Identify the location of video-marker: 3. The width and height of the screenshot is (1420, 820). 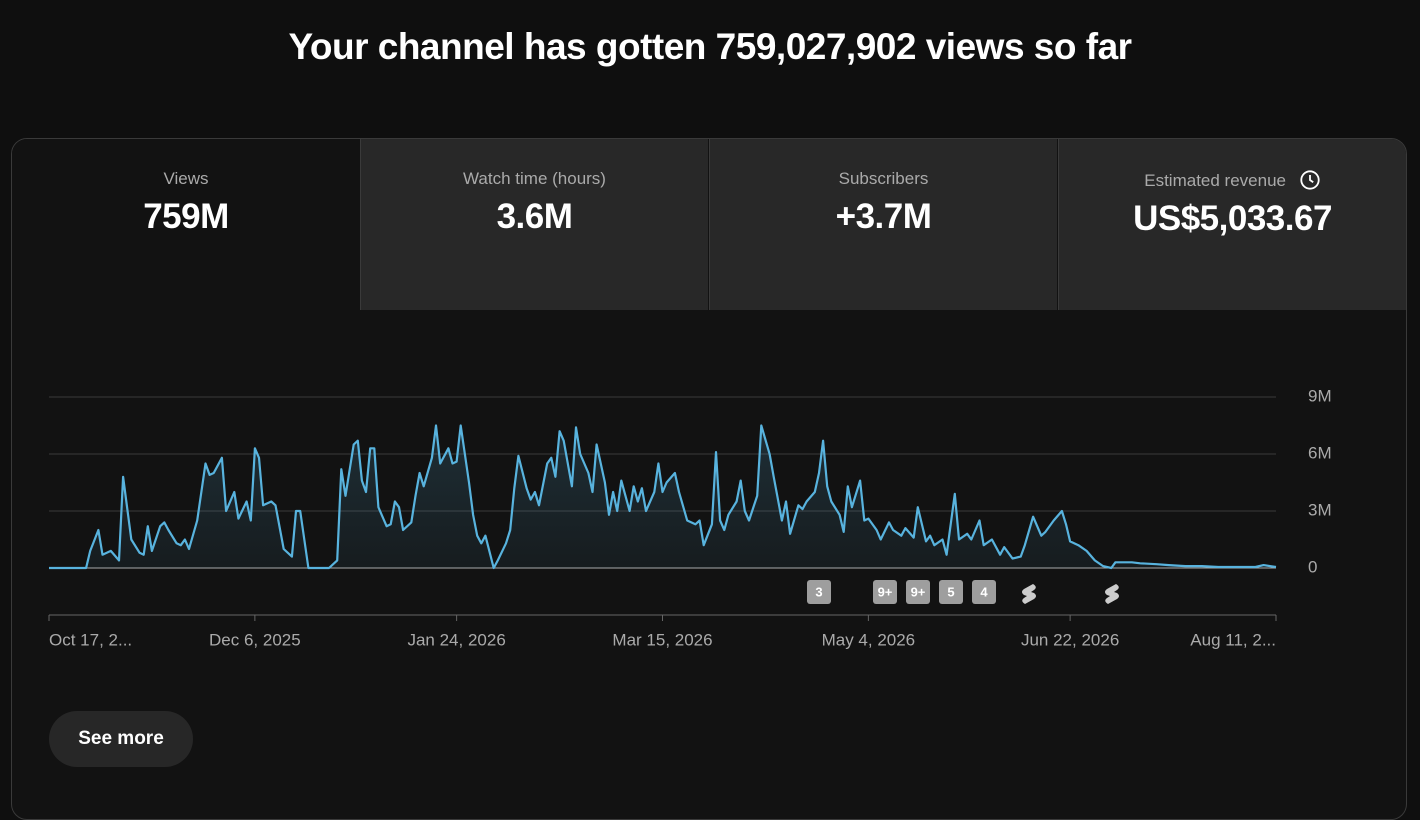
(819, 592).